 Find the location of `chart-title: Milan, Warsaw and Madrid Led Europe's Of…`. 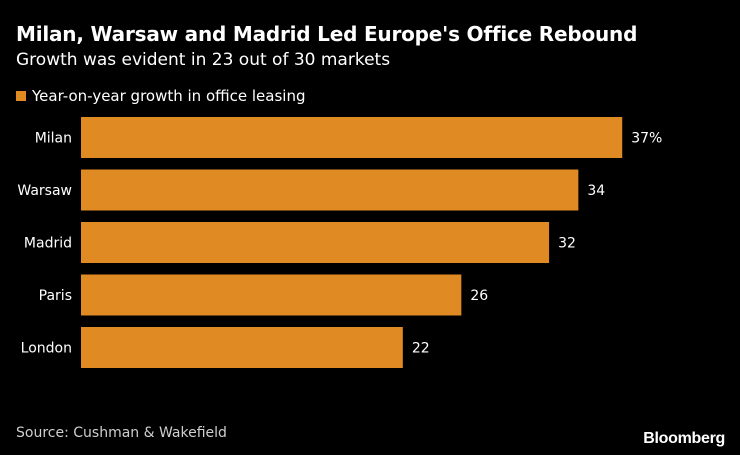

chart-title: Milan, Warsaw and Madrid Led Europe's Of… is located at coordinates (327, 34).